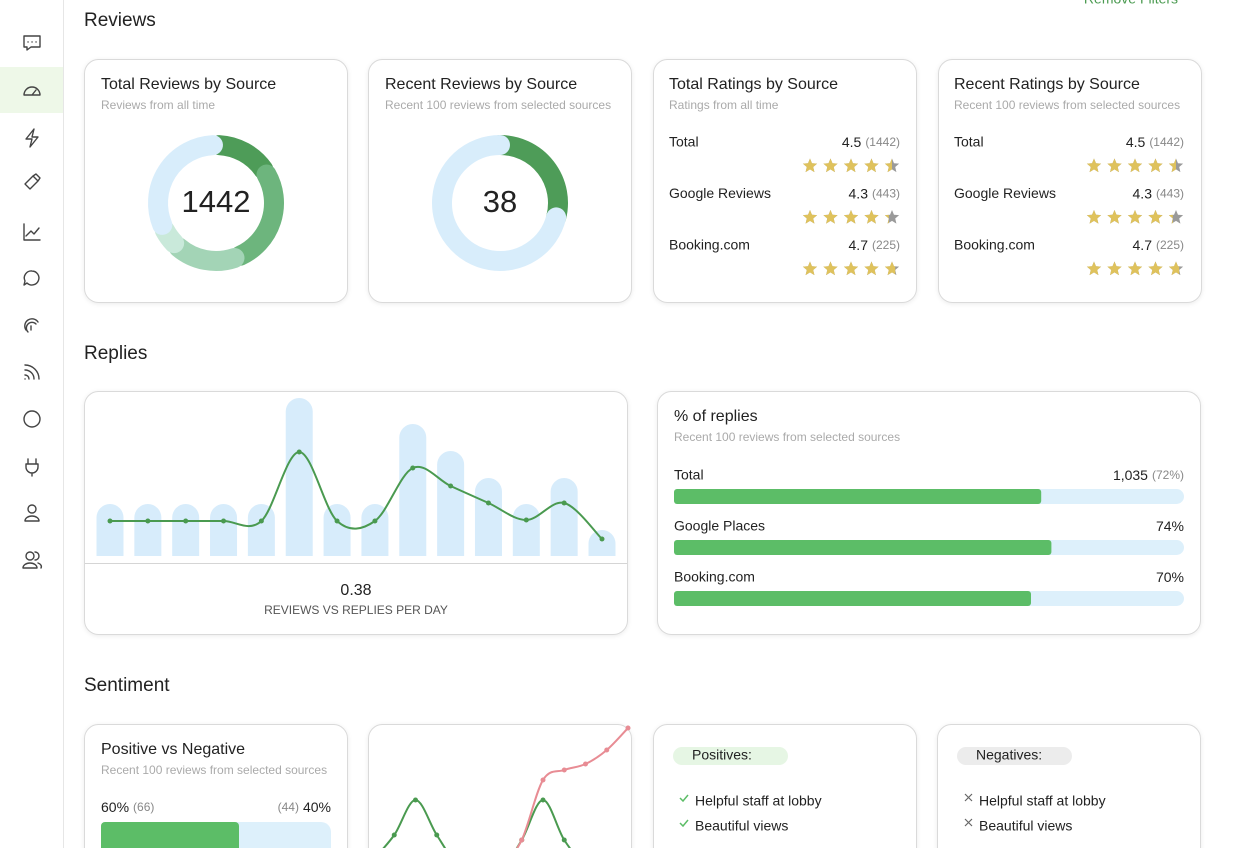 This screenshot has width=1234, height=848. I want to click on rating-score: 4.7, so click(859, 245).